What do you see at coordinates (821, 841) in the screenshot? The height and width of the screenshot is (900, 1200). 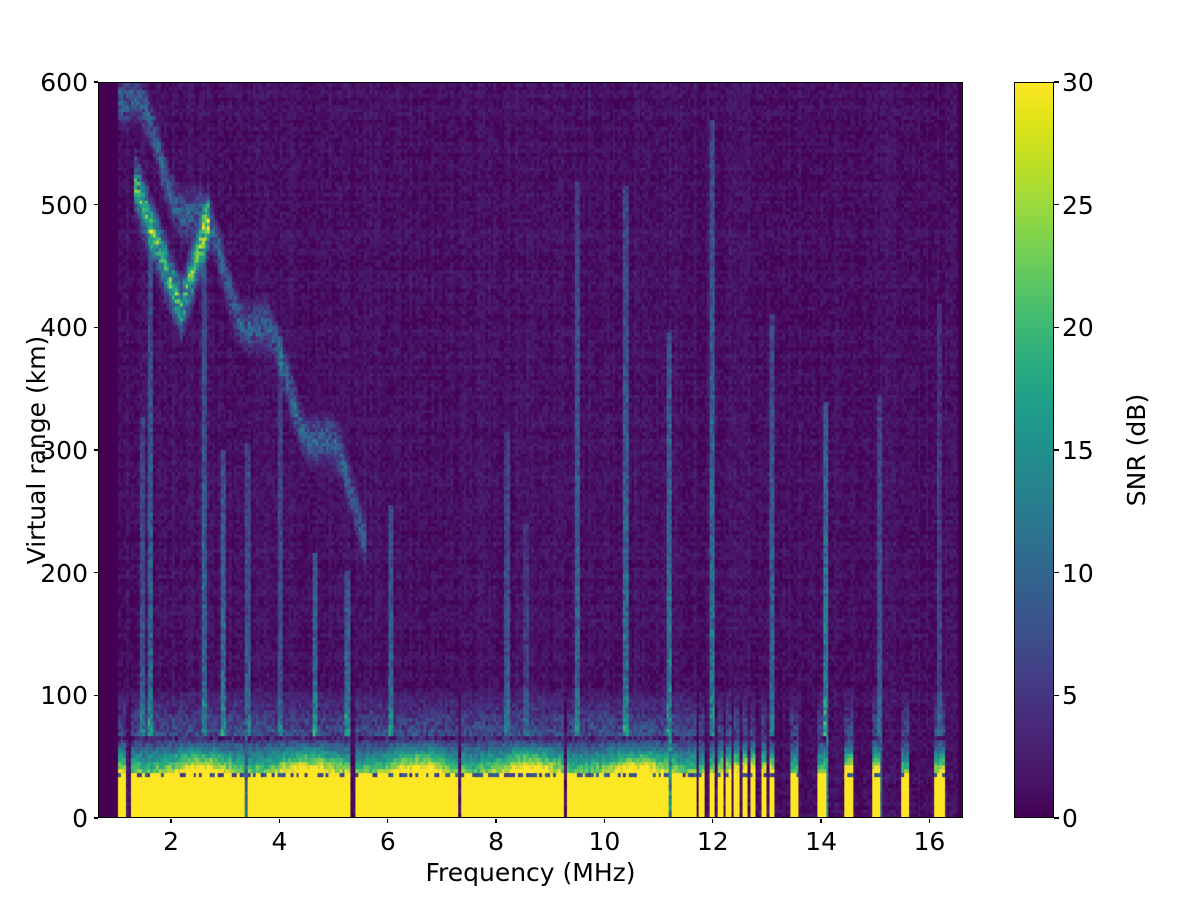 I see `x-tick-label: 14` at bounding box center [821, 841].